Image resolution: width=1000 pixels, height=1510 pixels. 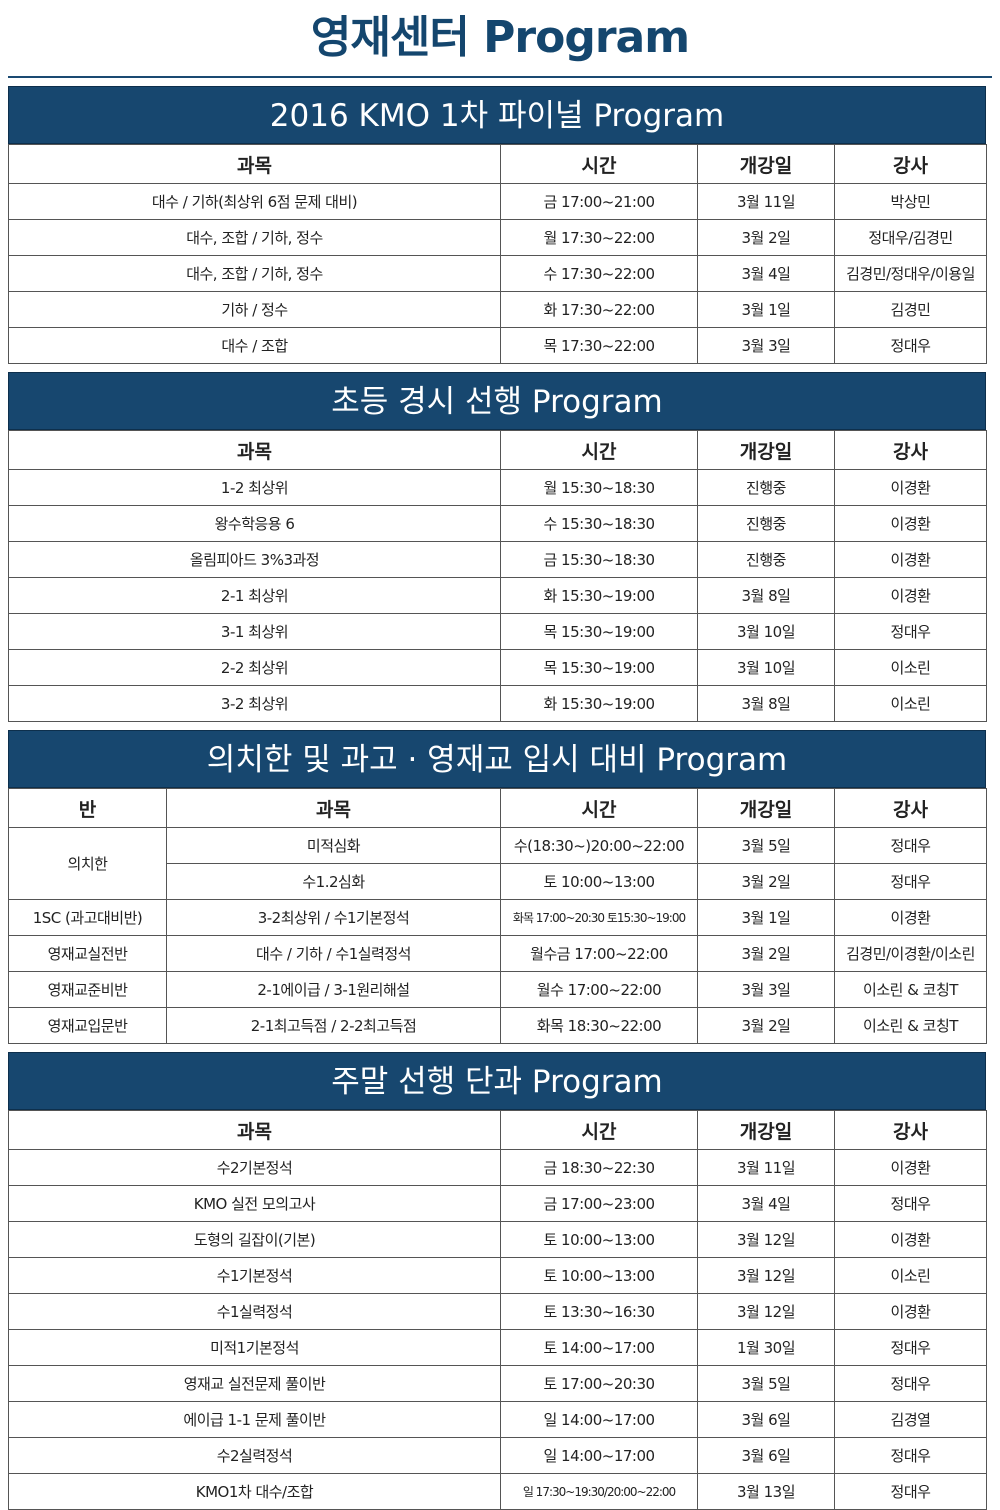 I want to click on header-row: 반 과목 시간 개강일 강사, so click(x=497, y=808).